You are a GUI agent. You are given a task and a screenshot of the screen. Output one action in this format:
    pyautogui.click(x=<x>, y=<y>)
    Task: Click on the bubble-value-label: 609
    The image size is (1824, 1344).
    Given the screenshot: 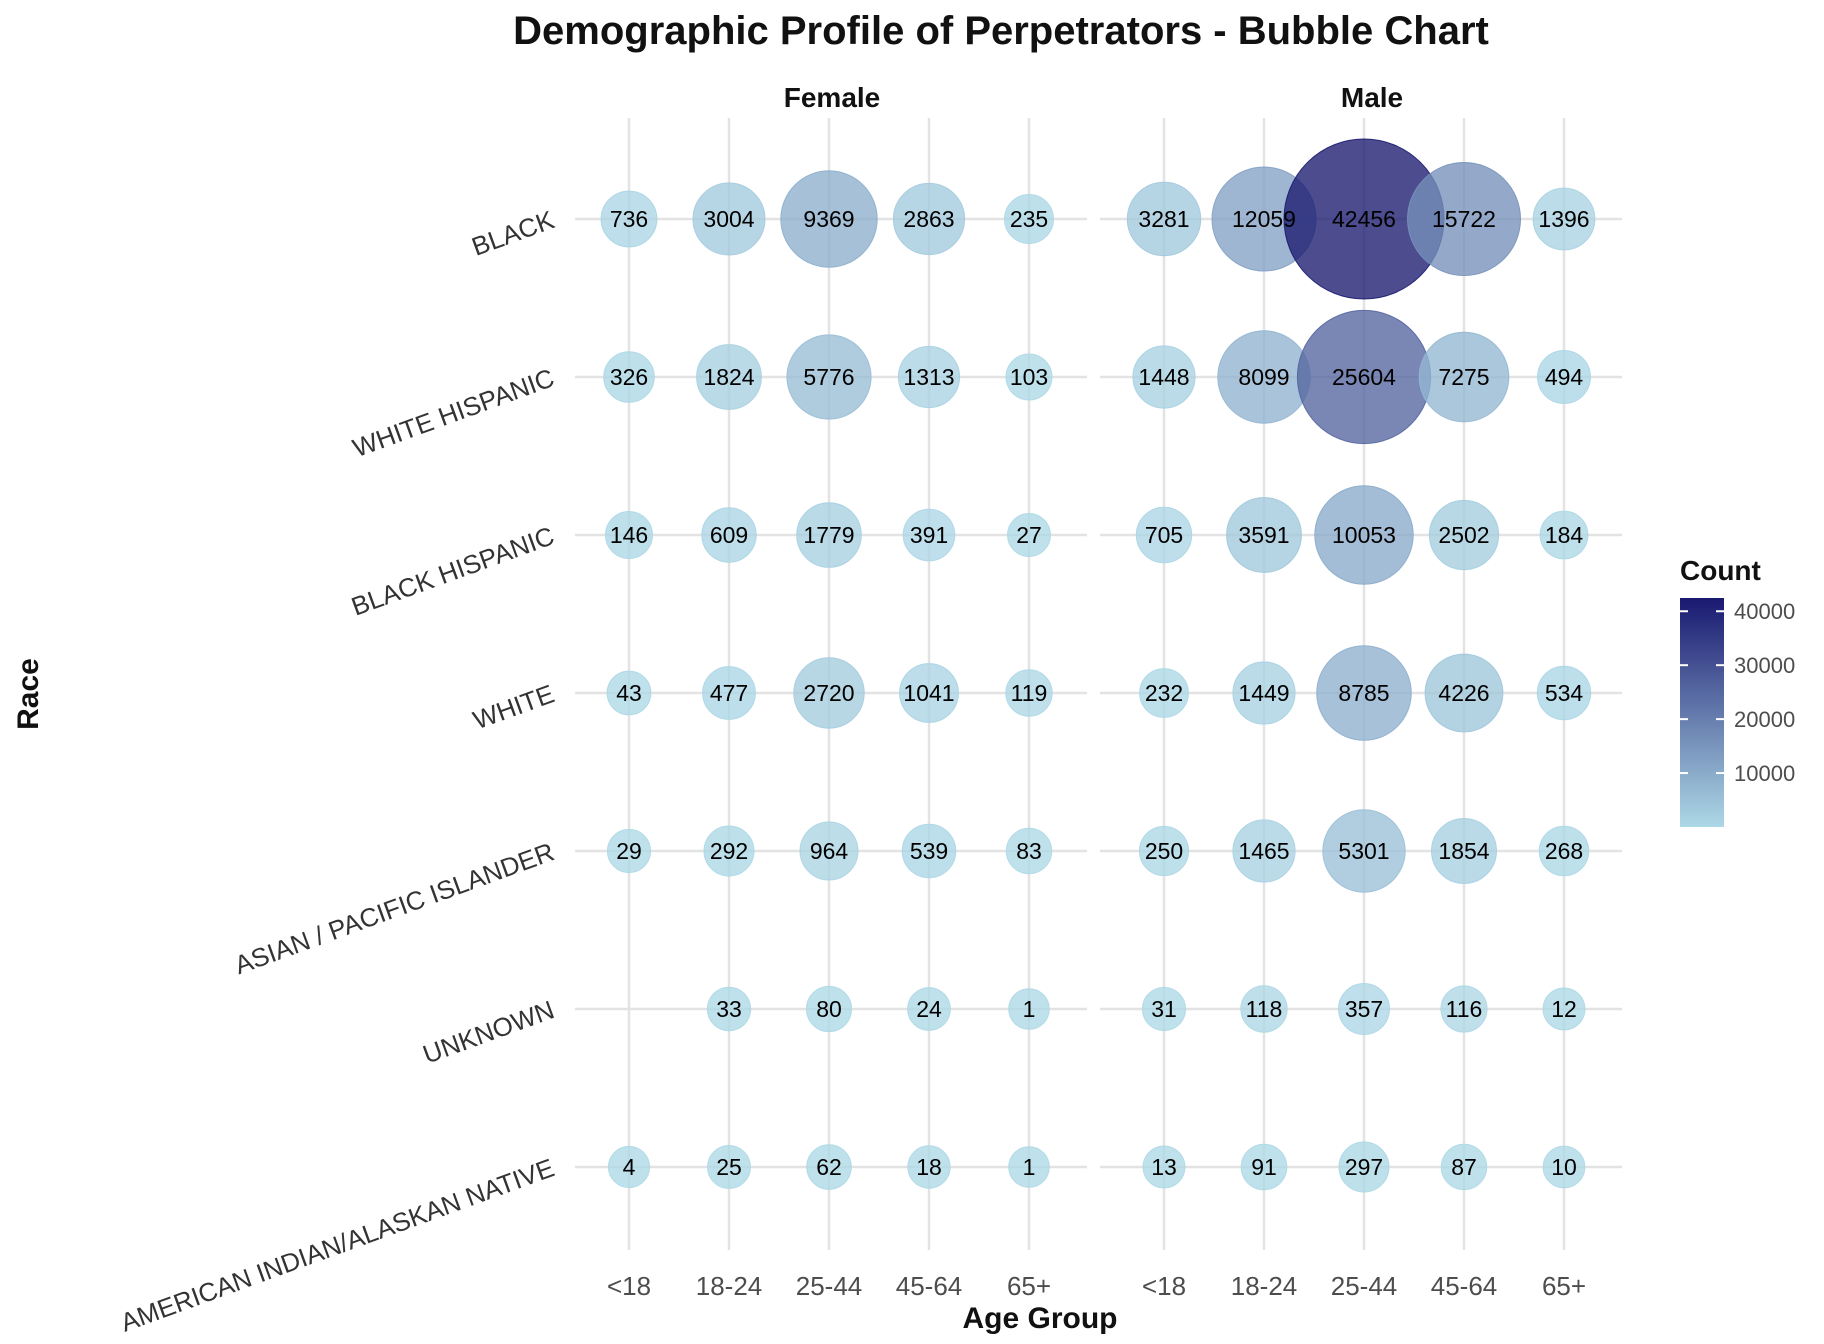 What is the action you would take?
    pyautogui.click(x=729, y=535)
    